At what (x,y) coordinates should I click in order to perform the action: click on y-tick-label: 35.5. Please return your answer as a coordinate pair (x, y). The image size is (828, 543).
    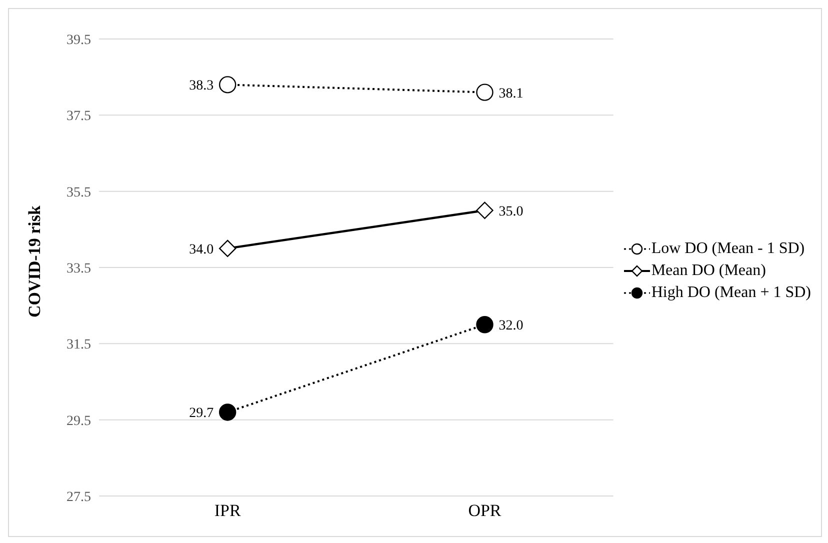
    Looking at the image, I should click on (78, 192).